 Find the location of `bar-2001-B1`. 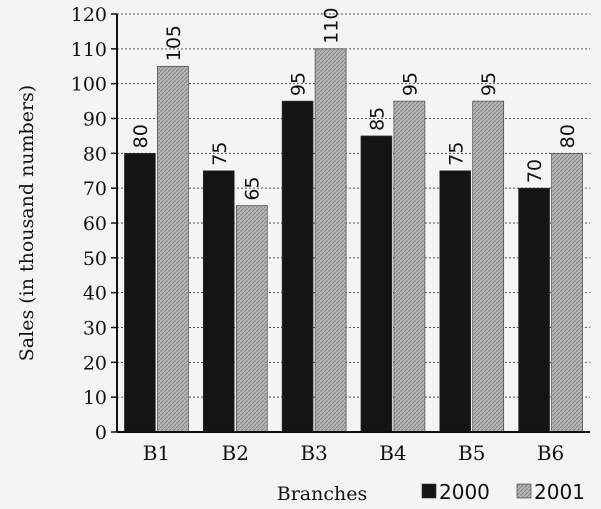

bar-2001-B1 is located at coordinates (173, 249).